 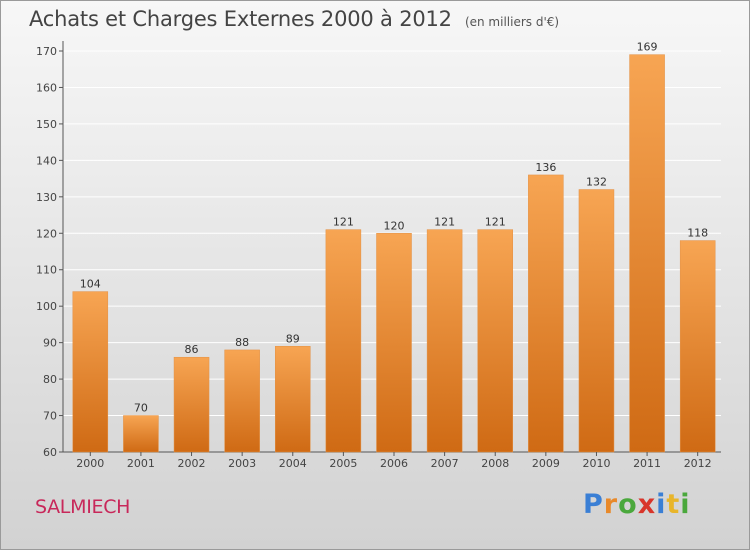 I want to click on x-tick-label-2012: 2012, so click(x=698, y=463).